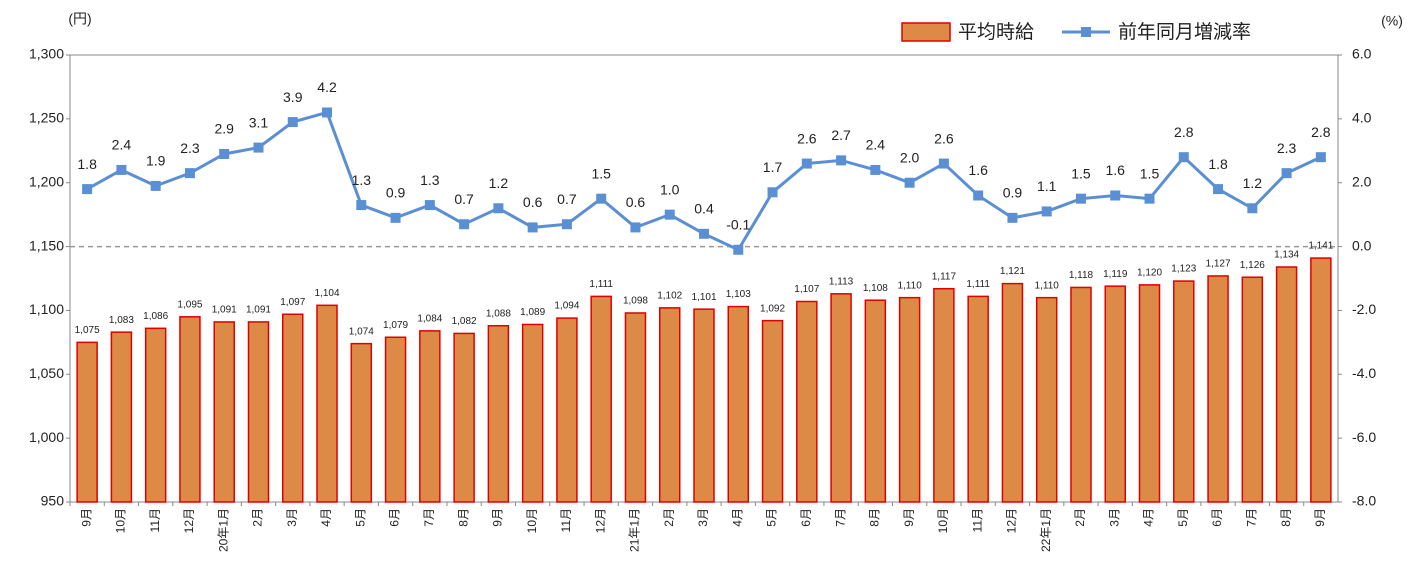 The image size is (1424, 580). I want to click on legend-marker, so click(1086, 32).